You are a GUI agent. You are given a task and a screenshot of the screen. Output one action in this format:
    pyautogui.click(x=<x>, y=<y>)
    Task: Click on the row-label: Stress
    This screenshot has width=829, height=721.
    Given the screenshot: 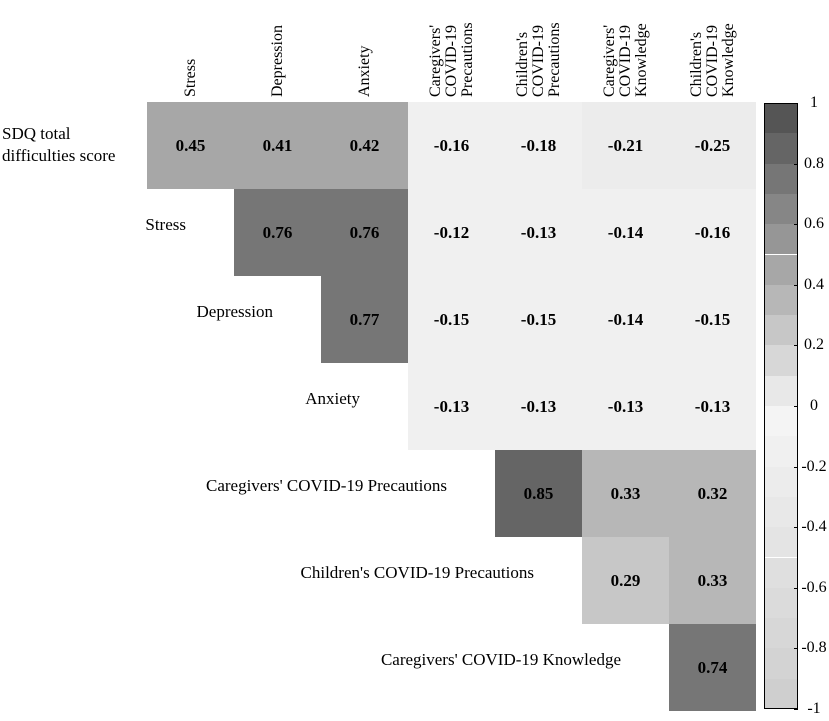 What is the action you would take?
    pyautogui.click(x=165, y=224)
    